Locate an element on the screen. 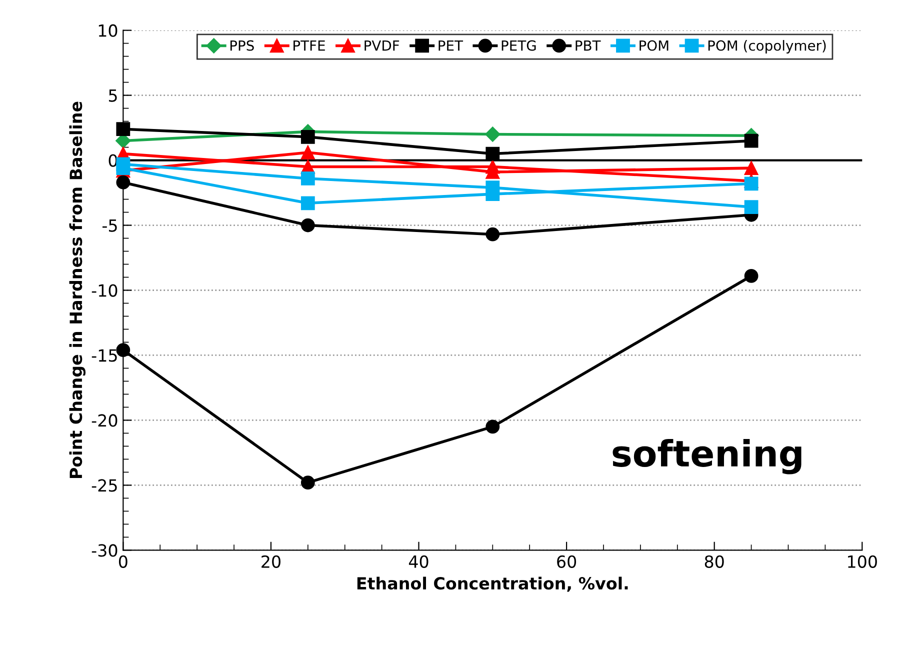 This screenshot has height=645, width=899. x-tick-label: 0 is located at coordinates (123, 561).